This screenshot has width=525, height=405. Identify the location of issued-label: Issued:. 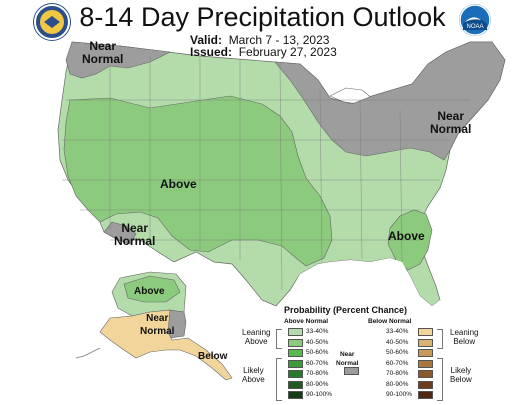
(211, 52).